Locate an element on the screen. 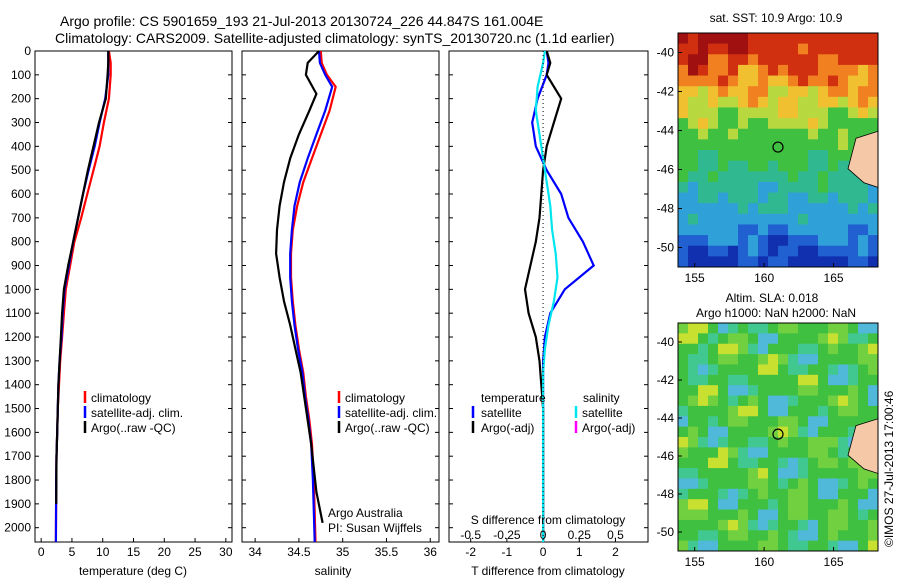 The width and height of the screenshot is (900, 580). top-tick-label: -0.25 is located at coordinates (507, 535).